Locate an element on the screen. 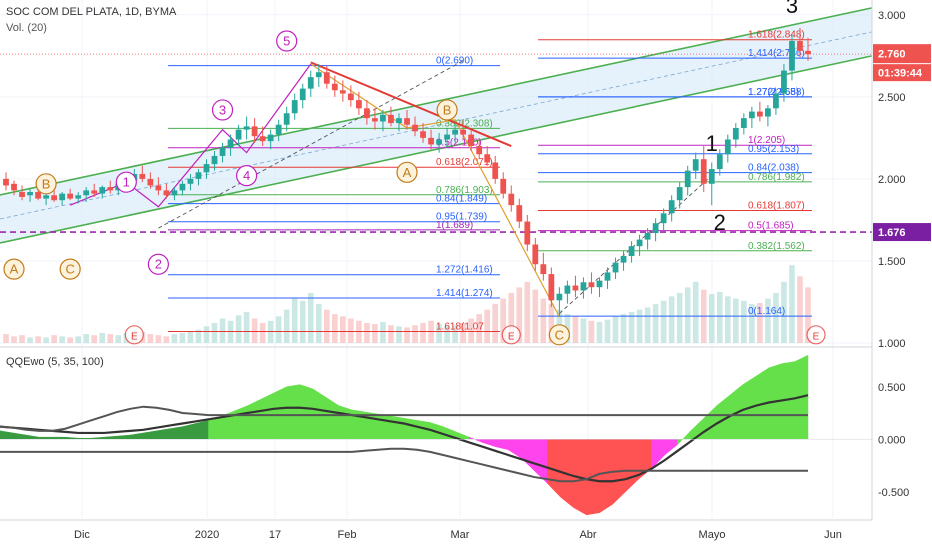 This screenshot has width=932, height=550. wave-count-label: 3 is located at coordinates (792, 9).